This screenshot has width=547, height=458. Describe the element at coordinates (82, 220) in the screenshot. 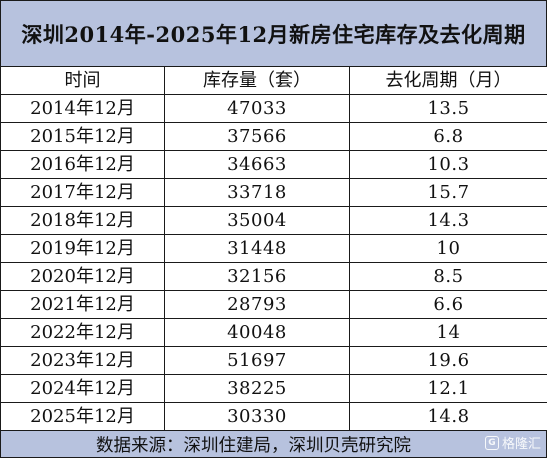

I see `cell-time: 2018年12月` at that location.